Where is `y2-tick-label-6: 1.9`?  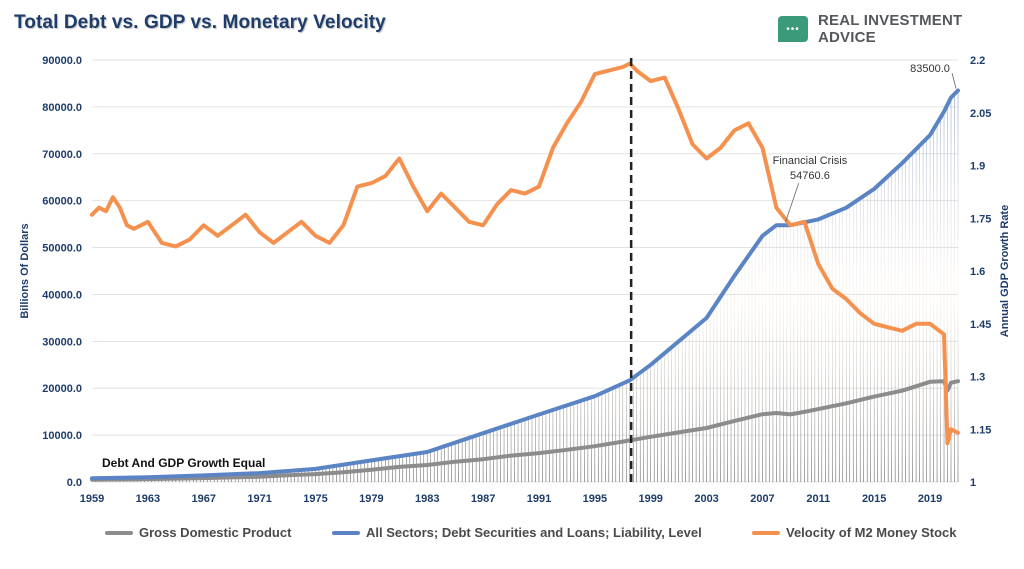
y2-tick-label-6: 1.9 is located at coordinates (977, 167).